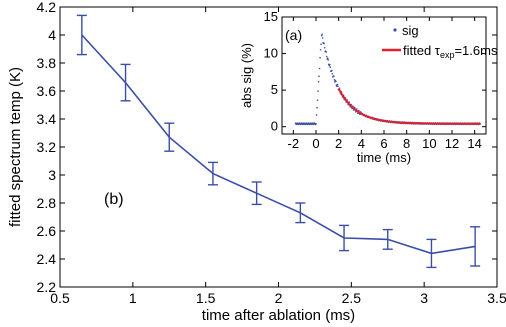  I want to click on inset-background, so click(384, 75).